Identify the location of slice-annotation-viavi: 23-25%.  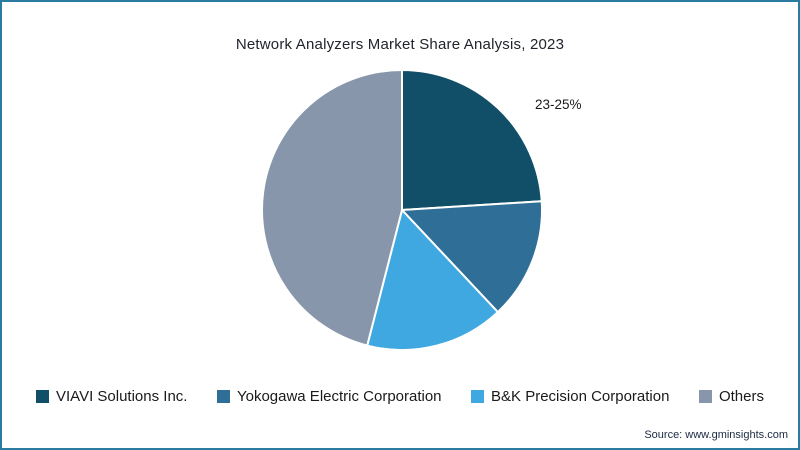
(558, 104).